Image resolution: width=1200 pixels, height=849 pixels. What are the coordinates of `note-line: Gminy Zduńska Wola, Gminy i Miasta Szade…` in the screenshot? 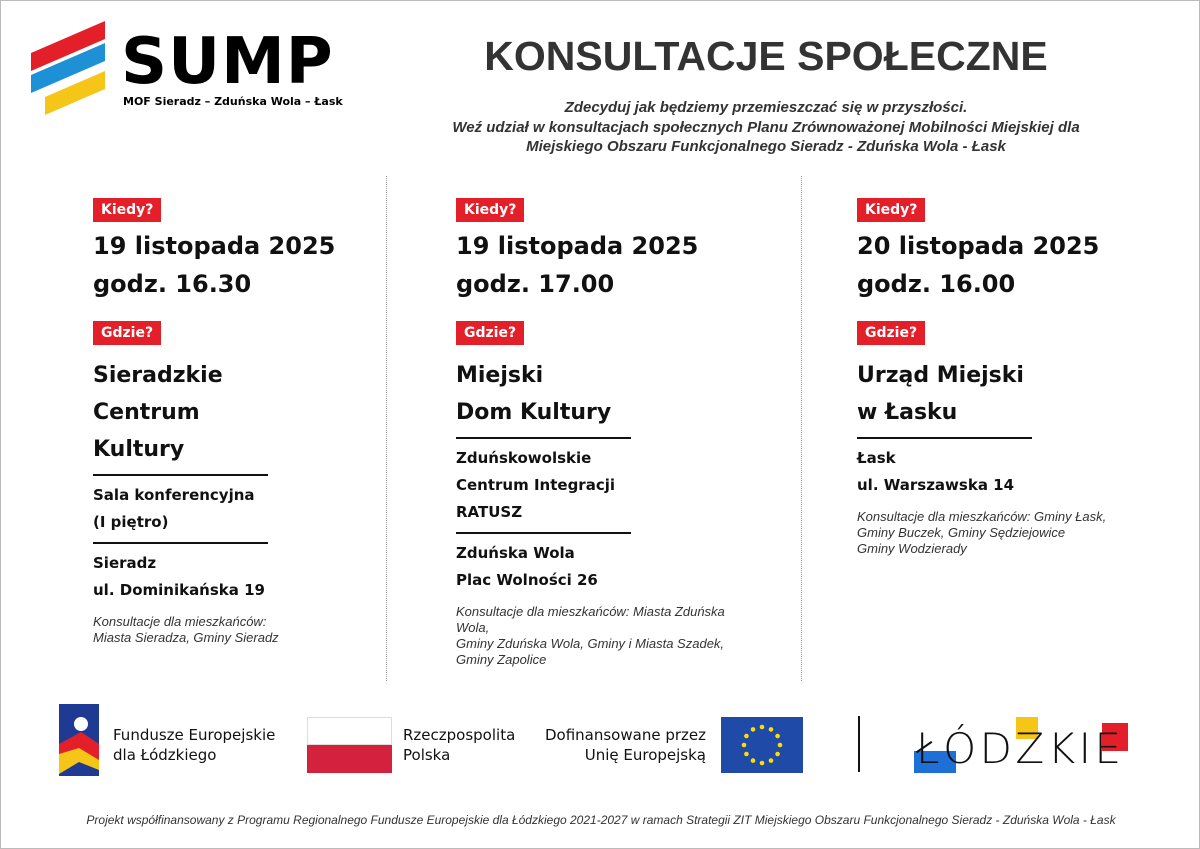 It's located at (590, 643).